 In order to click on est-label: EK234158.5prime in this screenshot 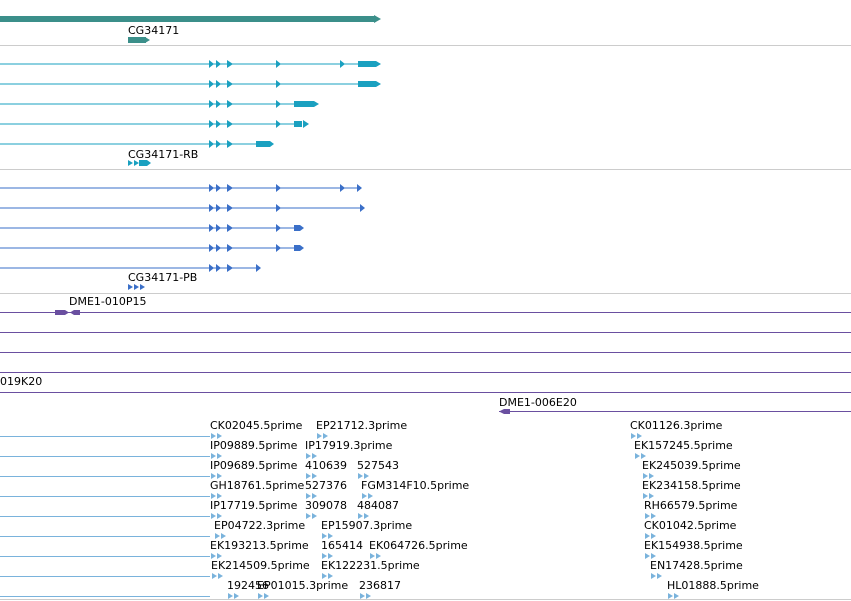, I will do `click(691, 485)`.